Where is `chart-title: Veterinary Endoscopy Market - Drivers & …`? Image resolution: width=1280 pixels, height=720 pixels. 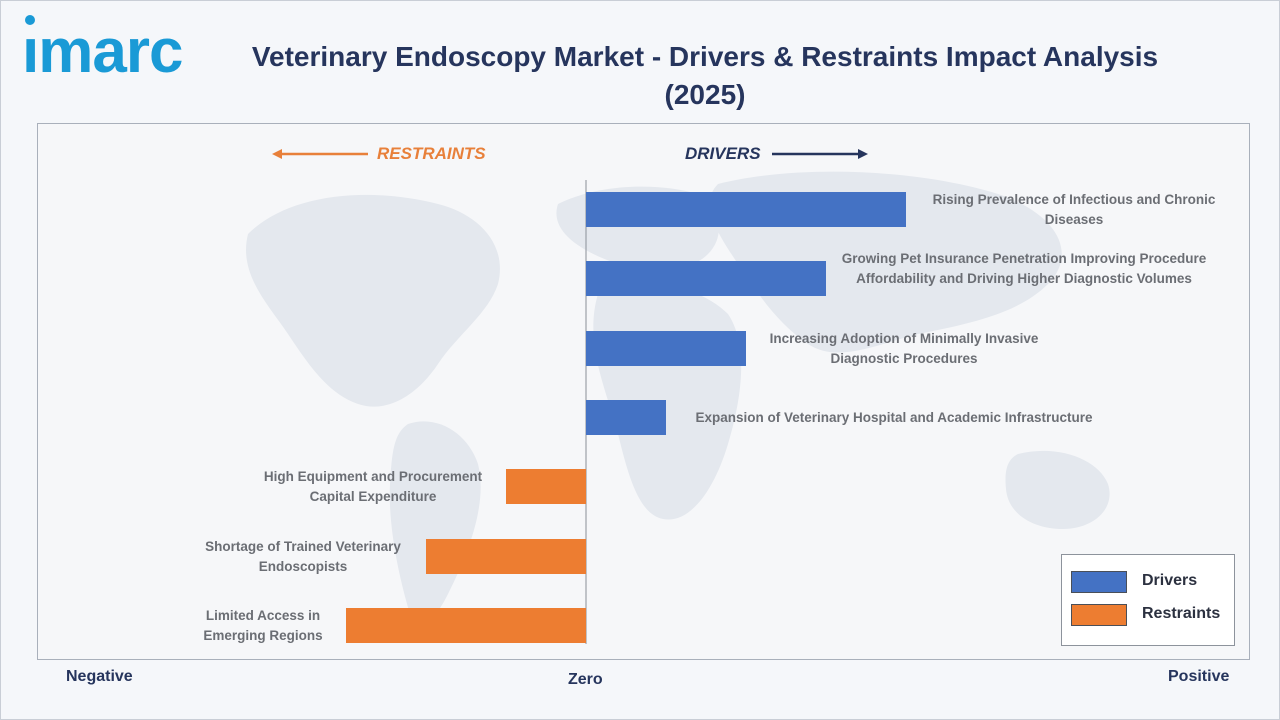 chart-title: Veterinary Endoscopy Market - Drivers & … is located at coordinates (705, 75).